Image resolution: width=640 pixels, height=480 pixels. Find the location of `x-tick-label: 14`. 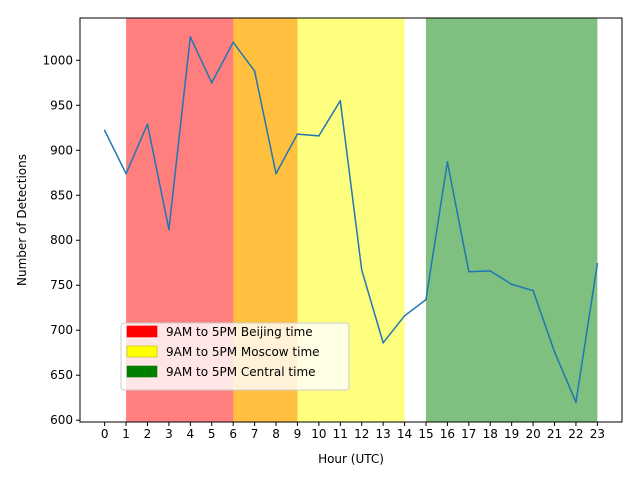

x-tick-label: 14 is located at coordinates (404, 434).